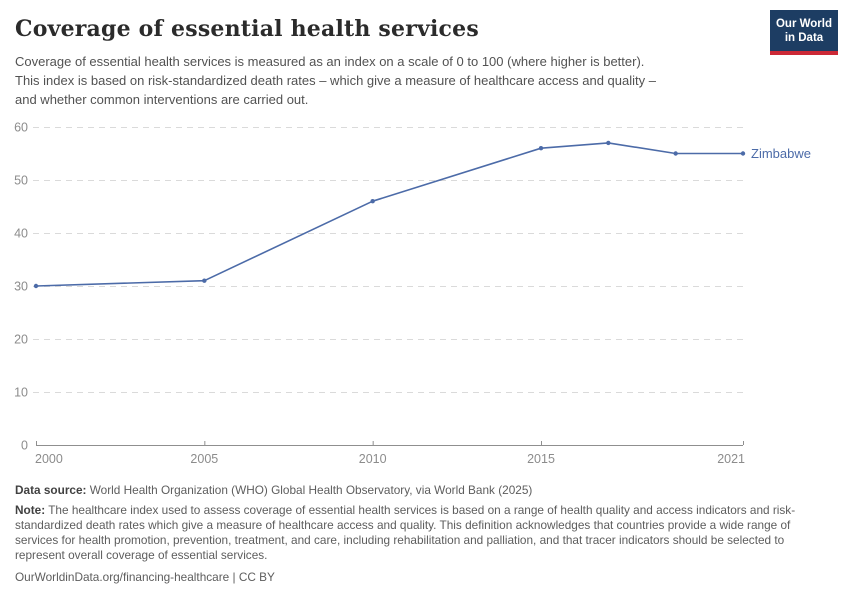 The width and height of the screenshot is (850, 600). What do you see at coordinates (373, 459) in the screenshot?
I see `x-tick-label: 2010` at bounding box center [373, 459].